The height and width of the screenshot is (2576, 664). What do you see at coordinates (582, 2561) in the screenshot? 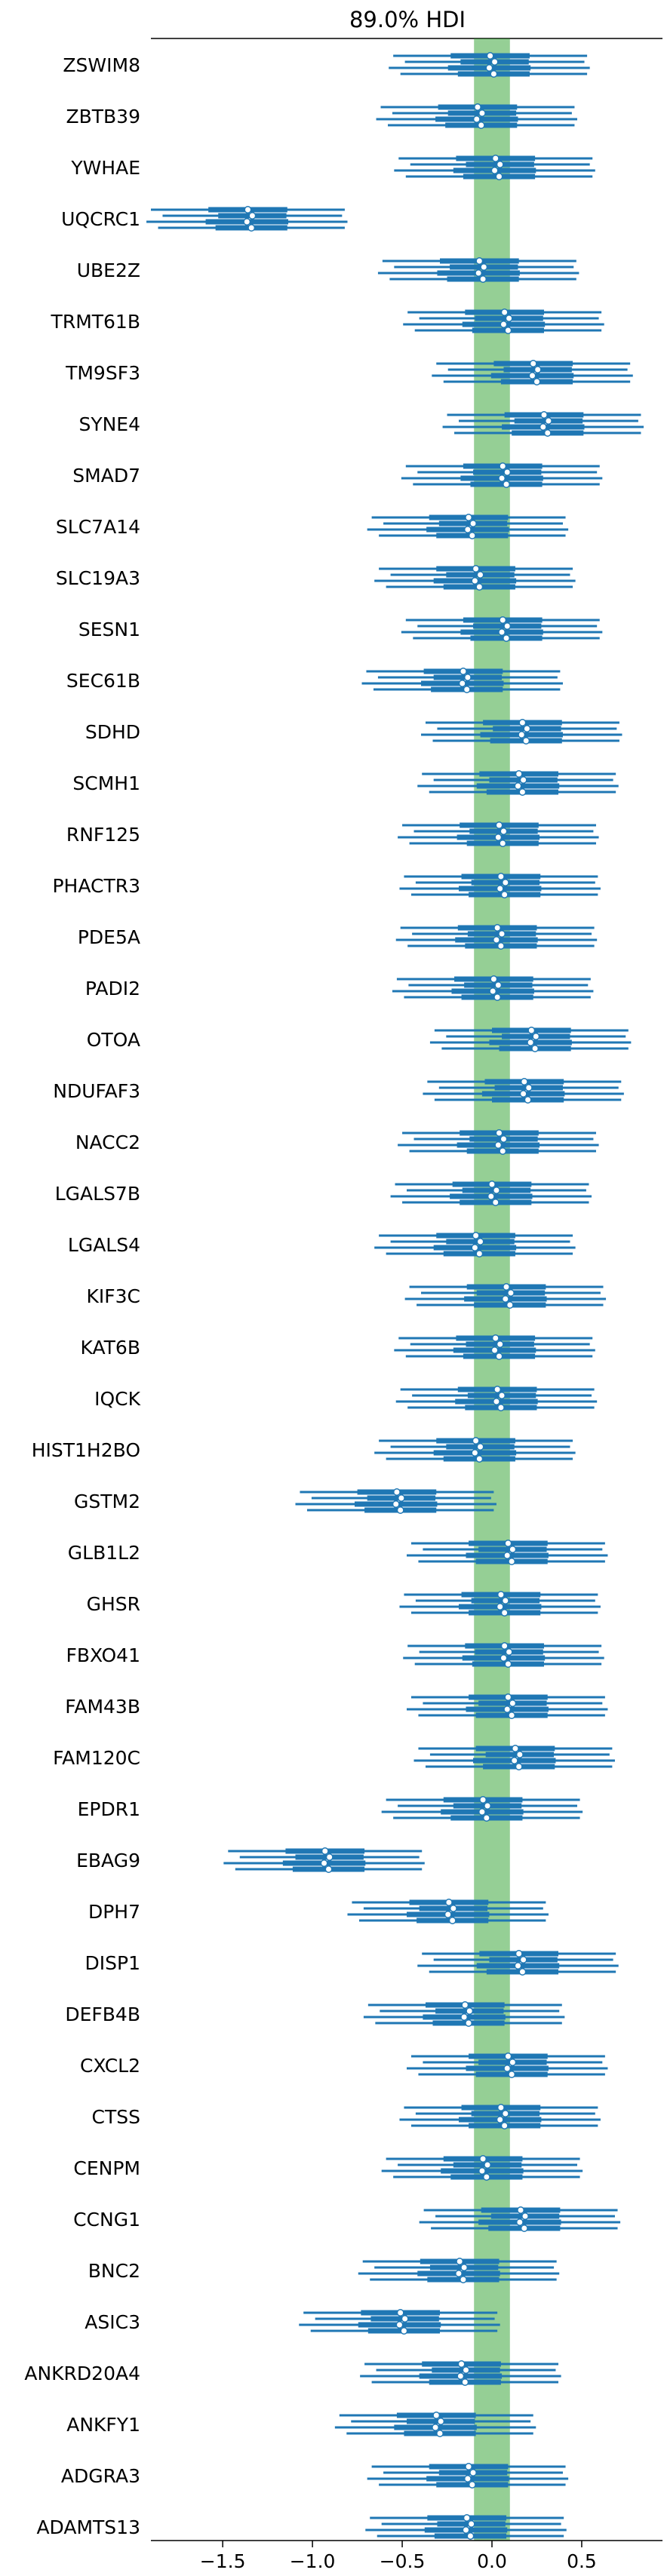
I see `x-tick-label: 0.5` at bounding box center [582, 2561].